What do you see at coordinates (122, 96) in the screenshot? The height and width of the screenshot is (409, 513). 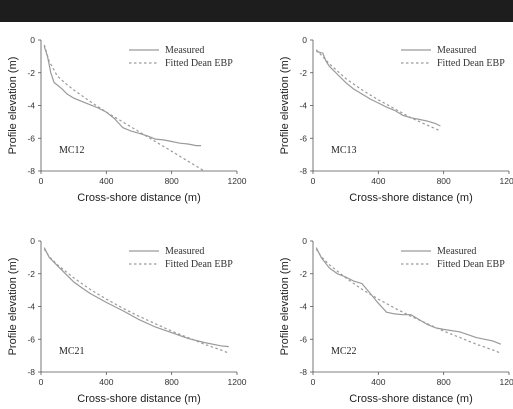 I see `measured-line-mc12` at bounding box center [122, 96].